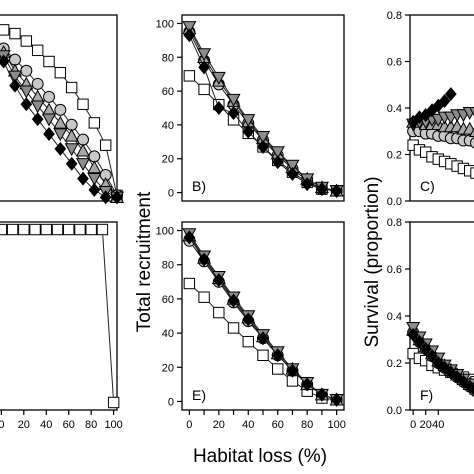  Describe the element at coordinates (260, 456) in the screenshot. I see `x-axis-label: Habitat loss (%)` at that location.